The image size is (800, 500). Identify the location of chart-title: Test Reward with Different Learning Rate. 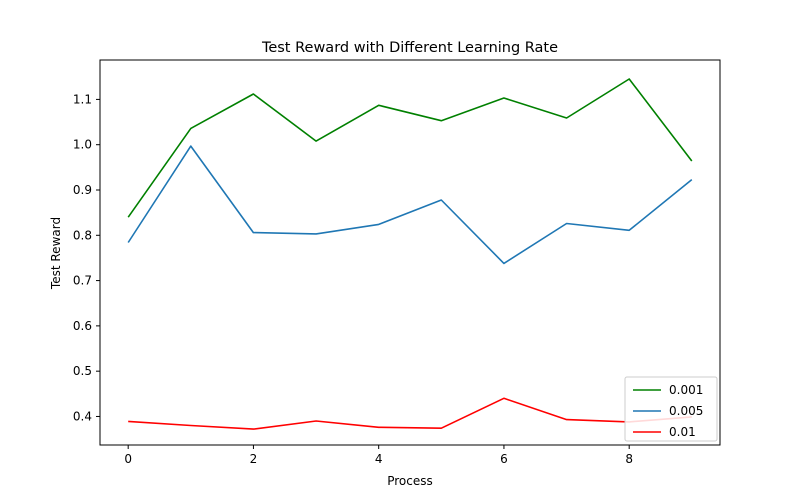
(409, 48).